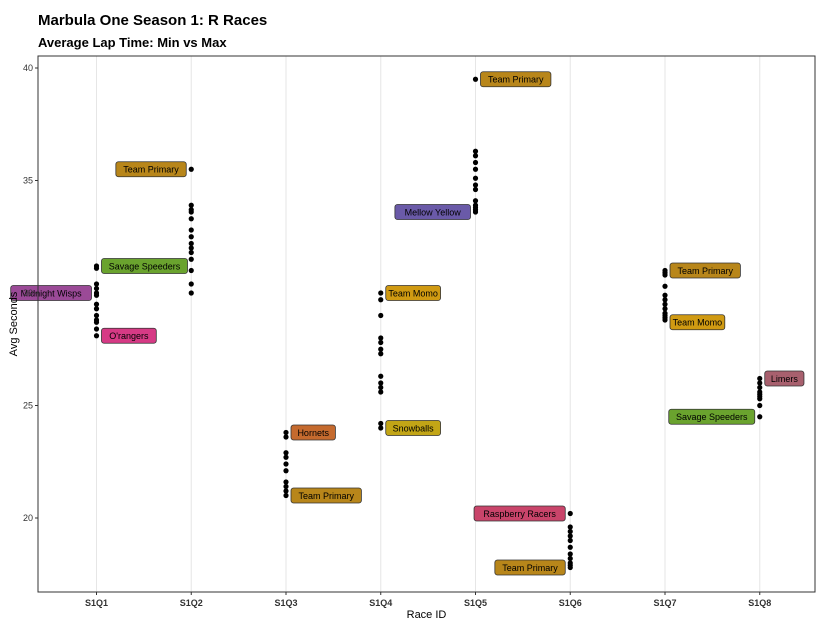 This screenshot has height=633, width=824. What do you see at coordinates (475, 603) in the screenshot?
I see `x-tick-label: S1Q5` at bounding box center [475, 603].